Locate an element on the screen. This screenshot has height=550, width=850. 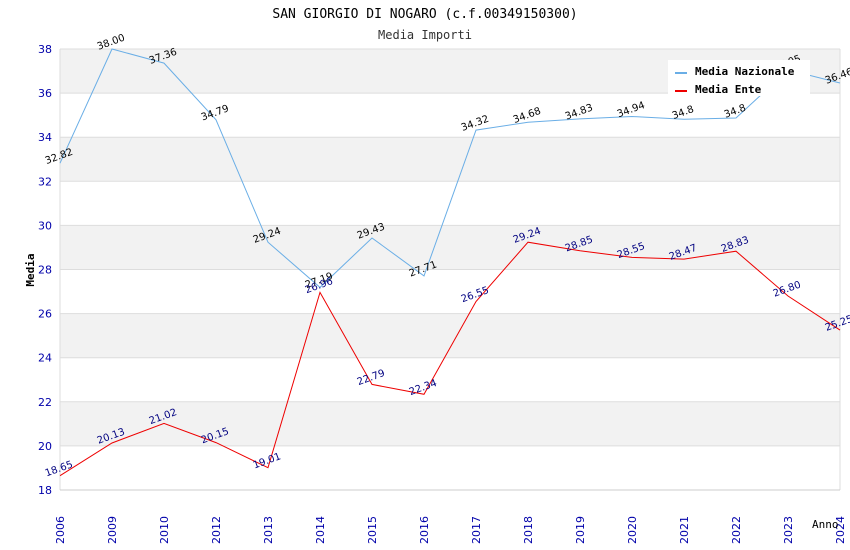
x-tick-label: 2010 is located at coordinates (164, 530).